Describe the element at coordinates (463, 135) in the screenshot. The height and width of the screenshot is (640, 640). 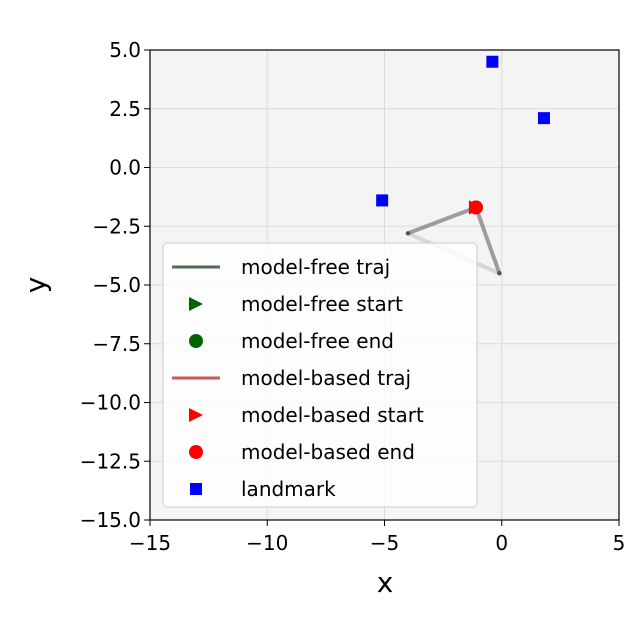
I see `markers` at that location.